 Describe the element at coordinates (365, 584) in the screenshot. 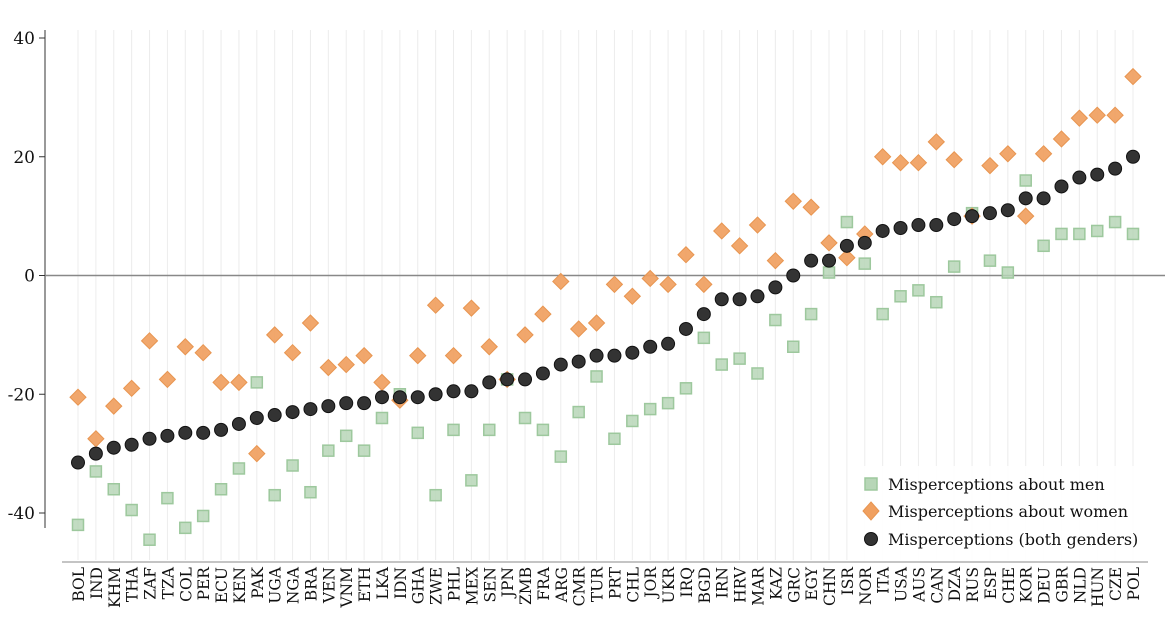

I see `category-label: ETH` at that location.